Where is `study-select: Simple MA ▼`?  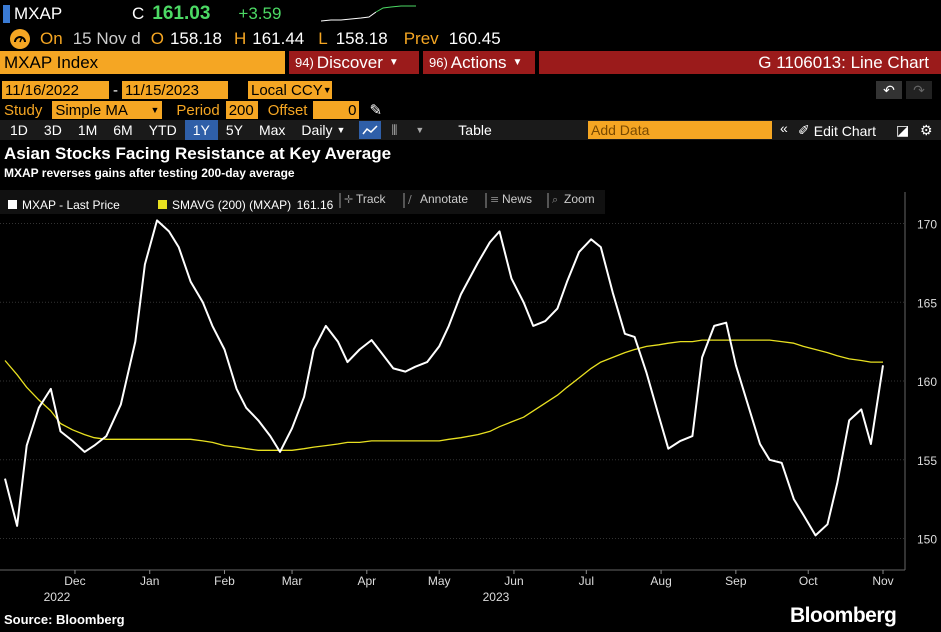
study-select: Simple MA ▼ is located at coordinates (107, 110).